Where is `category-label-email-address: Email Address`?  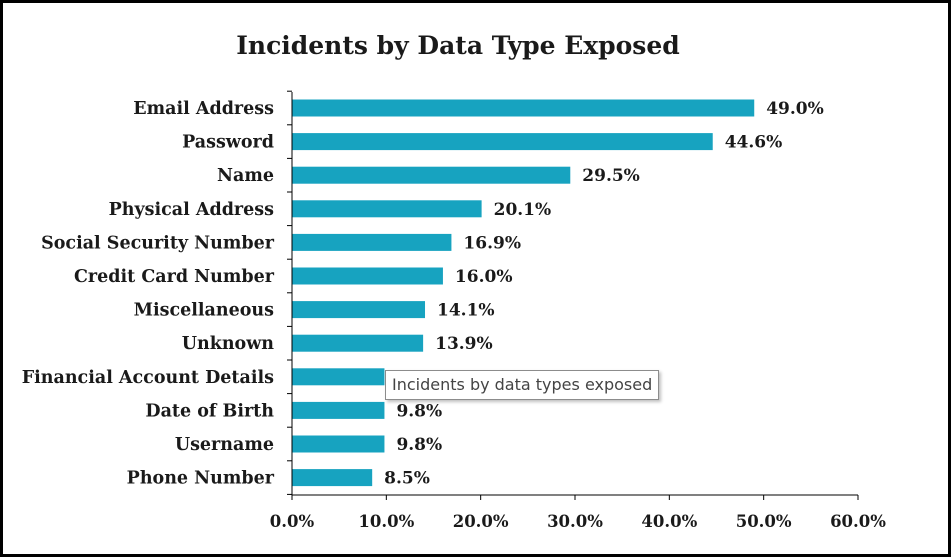 category-label-email-address: Email Address is located at coordinates (203, 109).